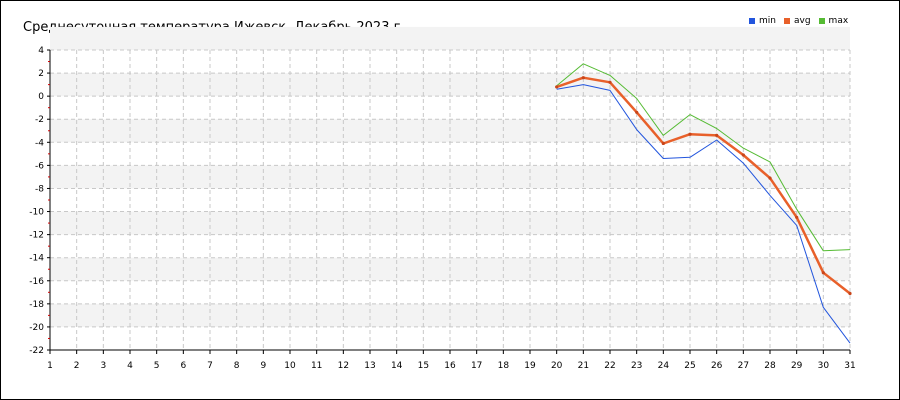 This screenshot has height=400, width=900. What do you see at coordinates (664, 366) in the screenshot?
I see `x-tick-label: 24` at bounding box center [664, 366].